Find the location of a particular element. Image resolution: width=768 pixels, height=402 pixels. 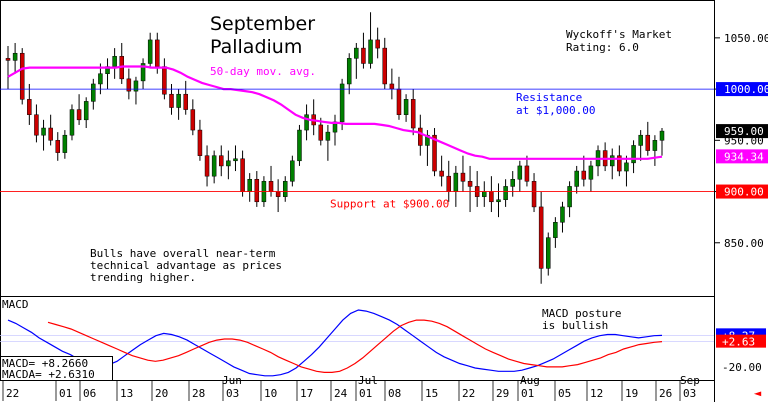

x-tick-label: 12 is located at coordinates (596, 393).